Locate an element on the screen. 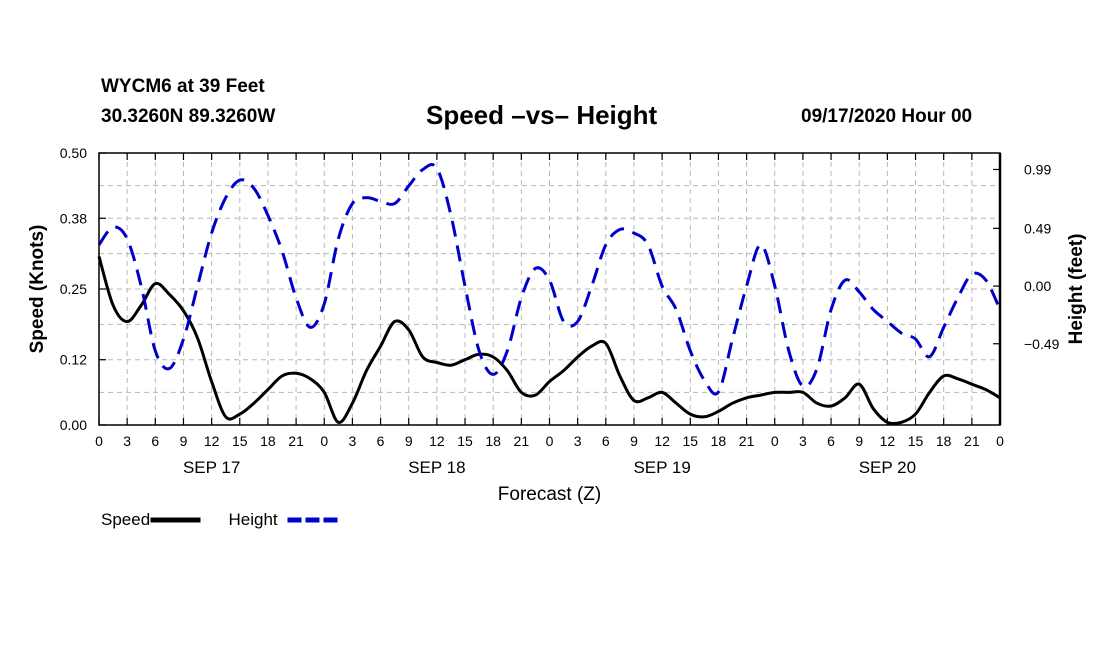 Image resolution: width=1100 pixels, height=650 pixels. day-label: SEP 20 is located at coordinates (887, 467).